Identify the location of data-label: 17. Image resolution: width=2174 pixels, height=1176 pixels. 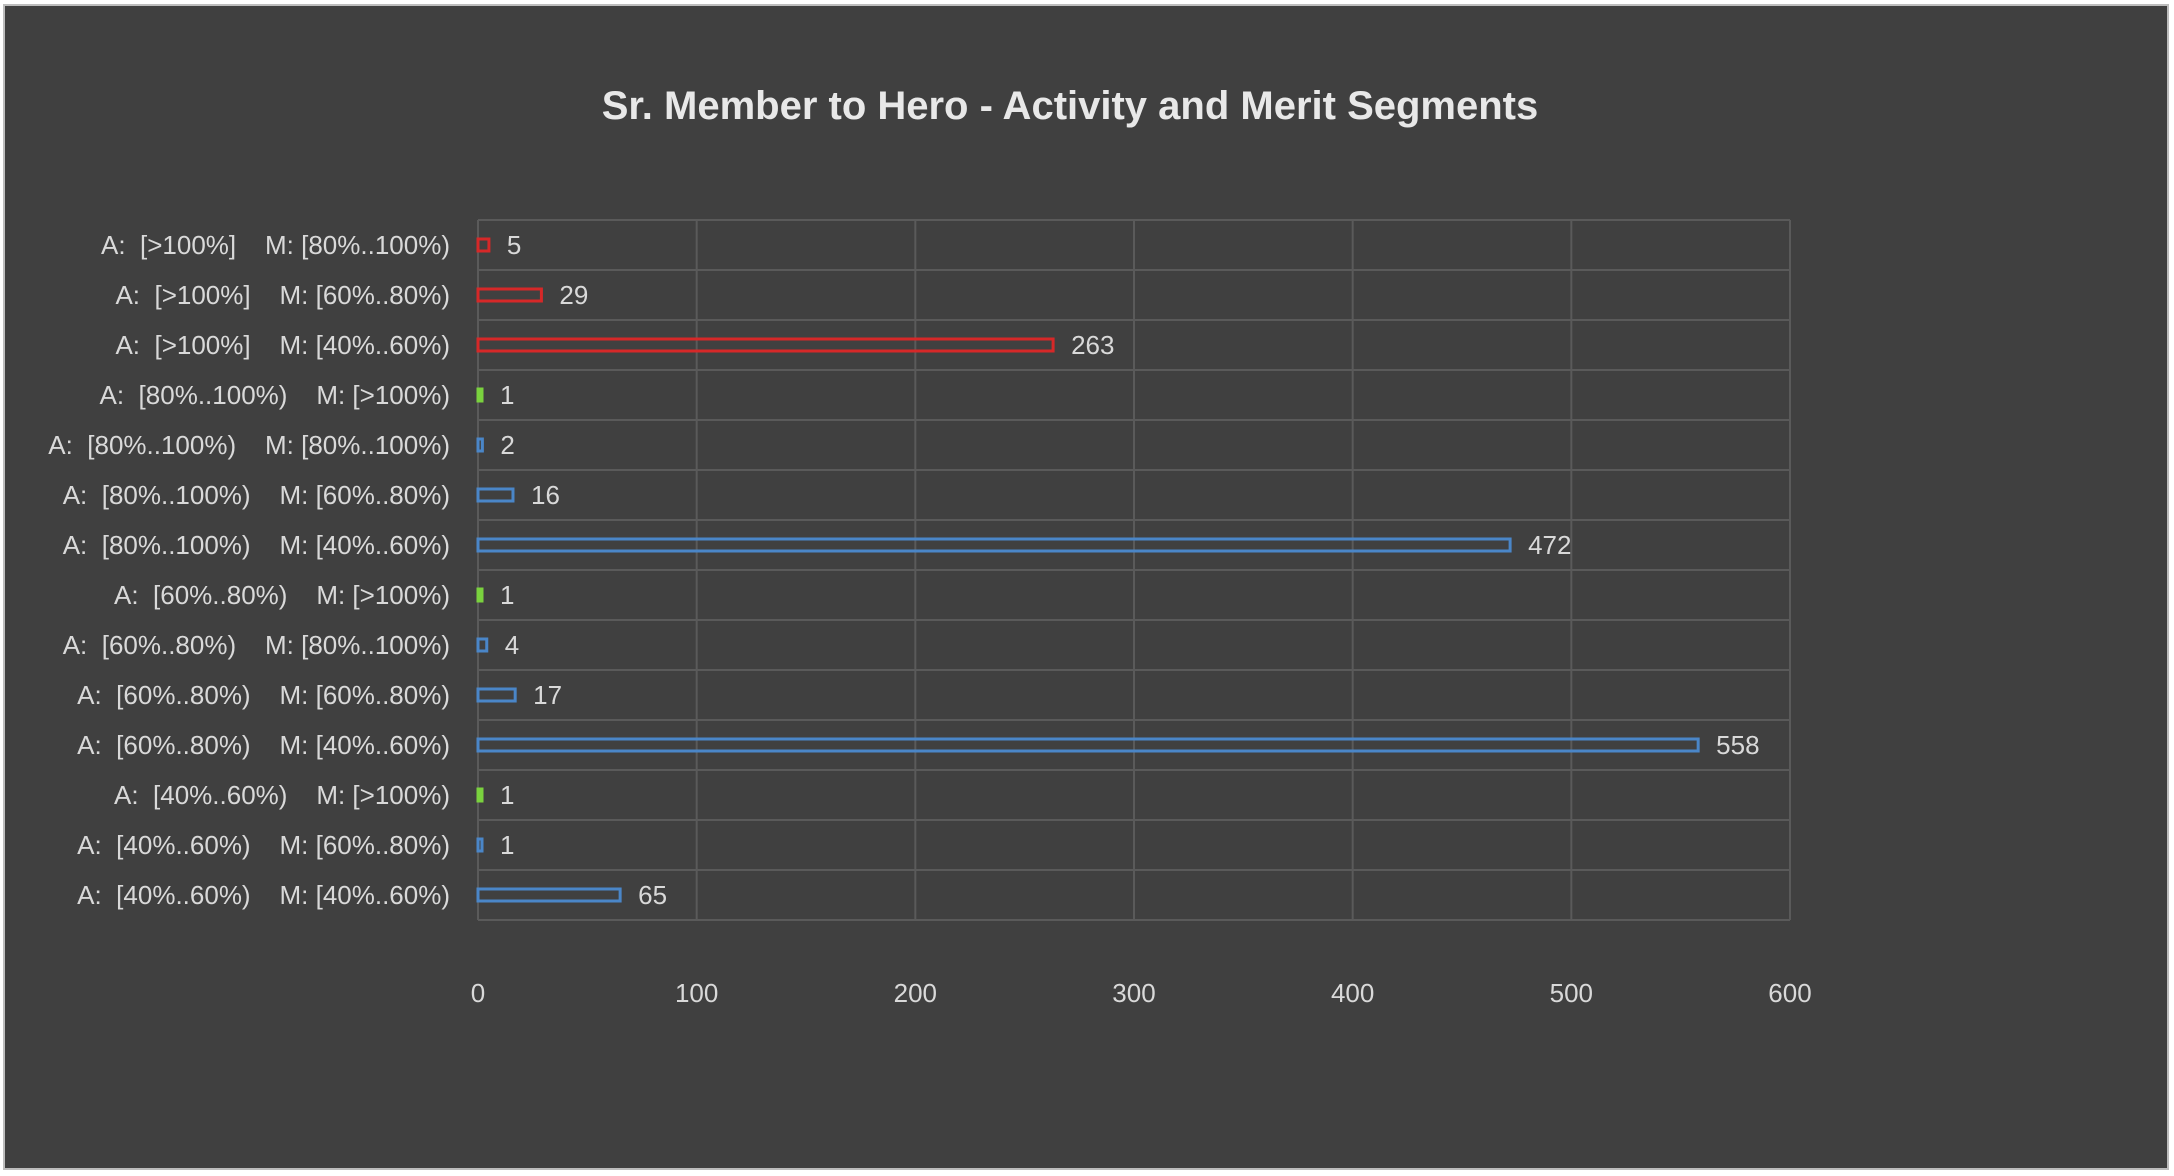
(547, 695).